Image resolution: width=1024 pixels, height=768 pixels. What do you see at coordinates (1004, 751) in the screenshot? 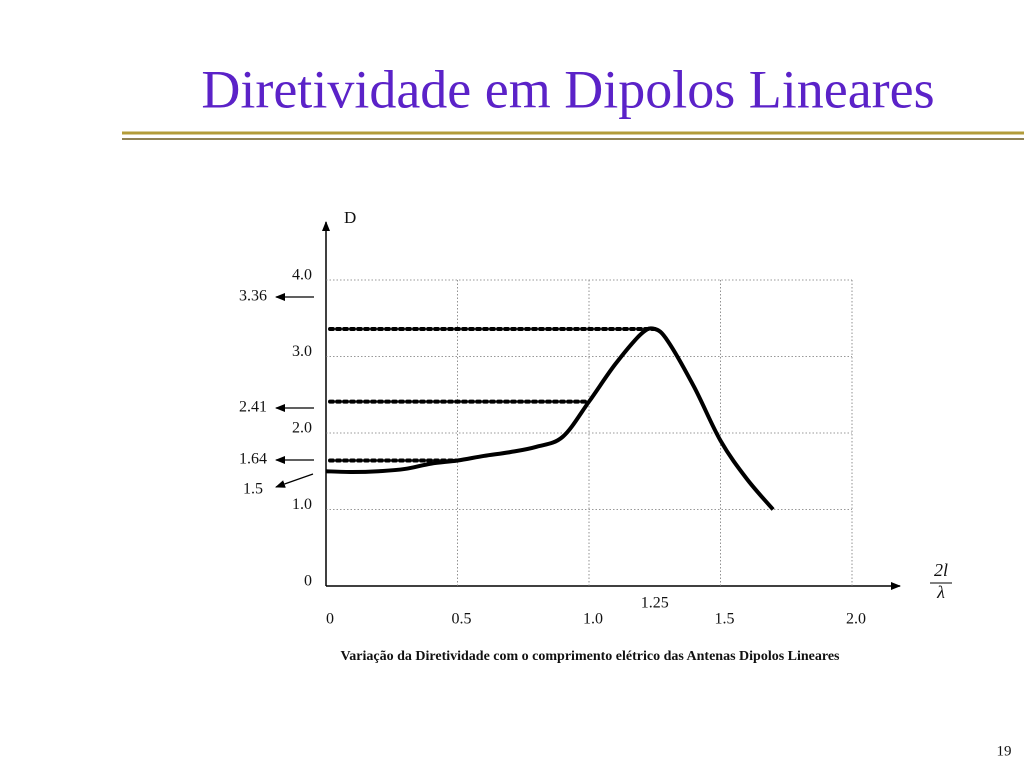
I see `page-number: 19` at bounding box center [1004, 751].